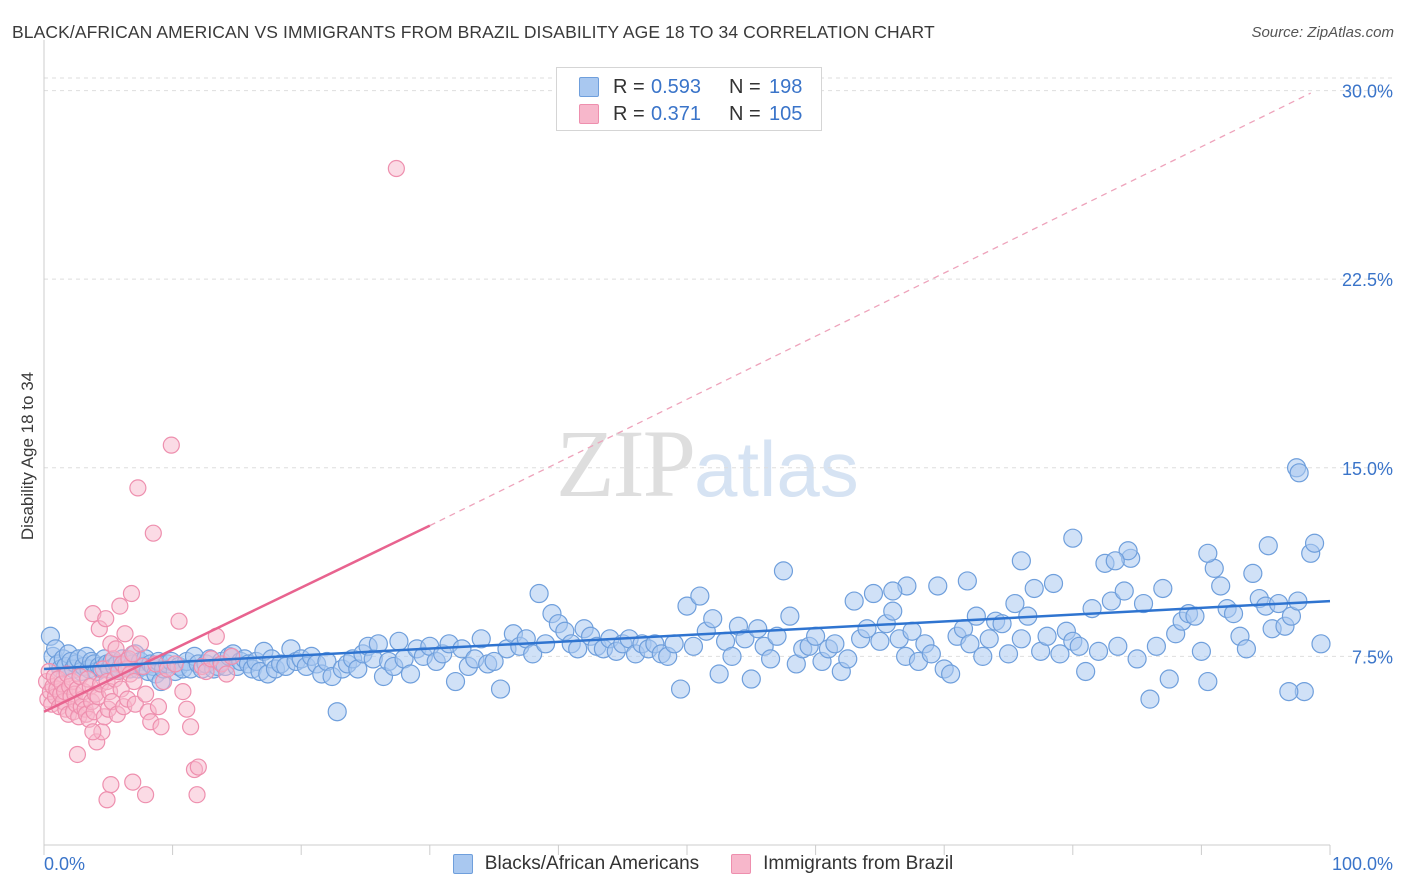  What do you see at coordinates (1367, 280) in the screenshot?
I see `y-tick-label: 22.5%` at bounding box center [1367, 280].